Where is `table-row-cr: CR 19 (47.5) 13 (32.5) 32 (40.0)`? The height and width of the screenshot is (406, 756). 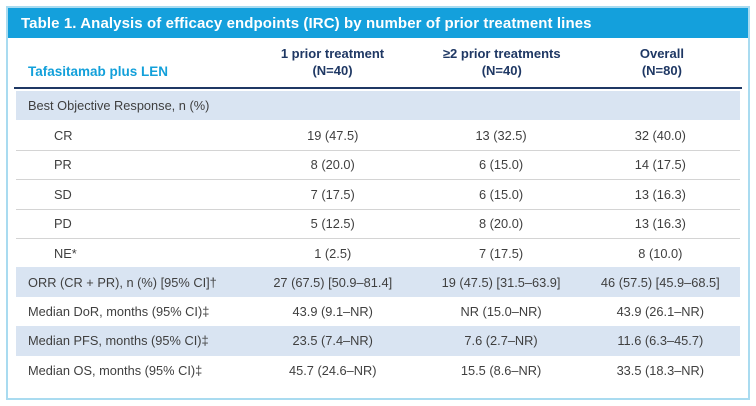 table-row-cr: CR 19 (47.5) 13 (32.5) 32 (40.0) is located at coordinates (378, 134).